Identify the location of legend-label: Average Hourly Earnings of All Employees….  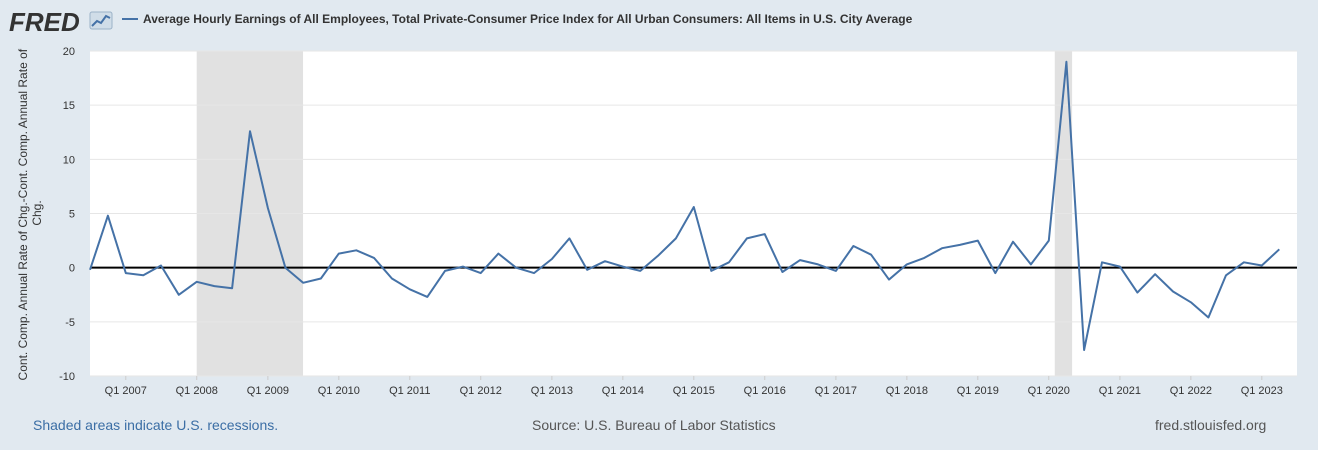
(528, 19).